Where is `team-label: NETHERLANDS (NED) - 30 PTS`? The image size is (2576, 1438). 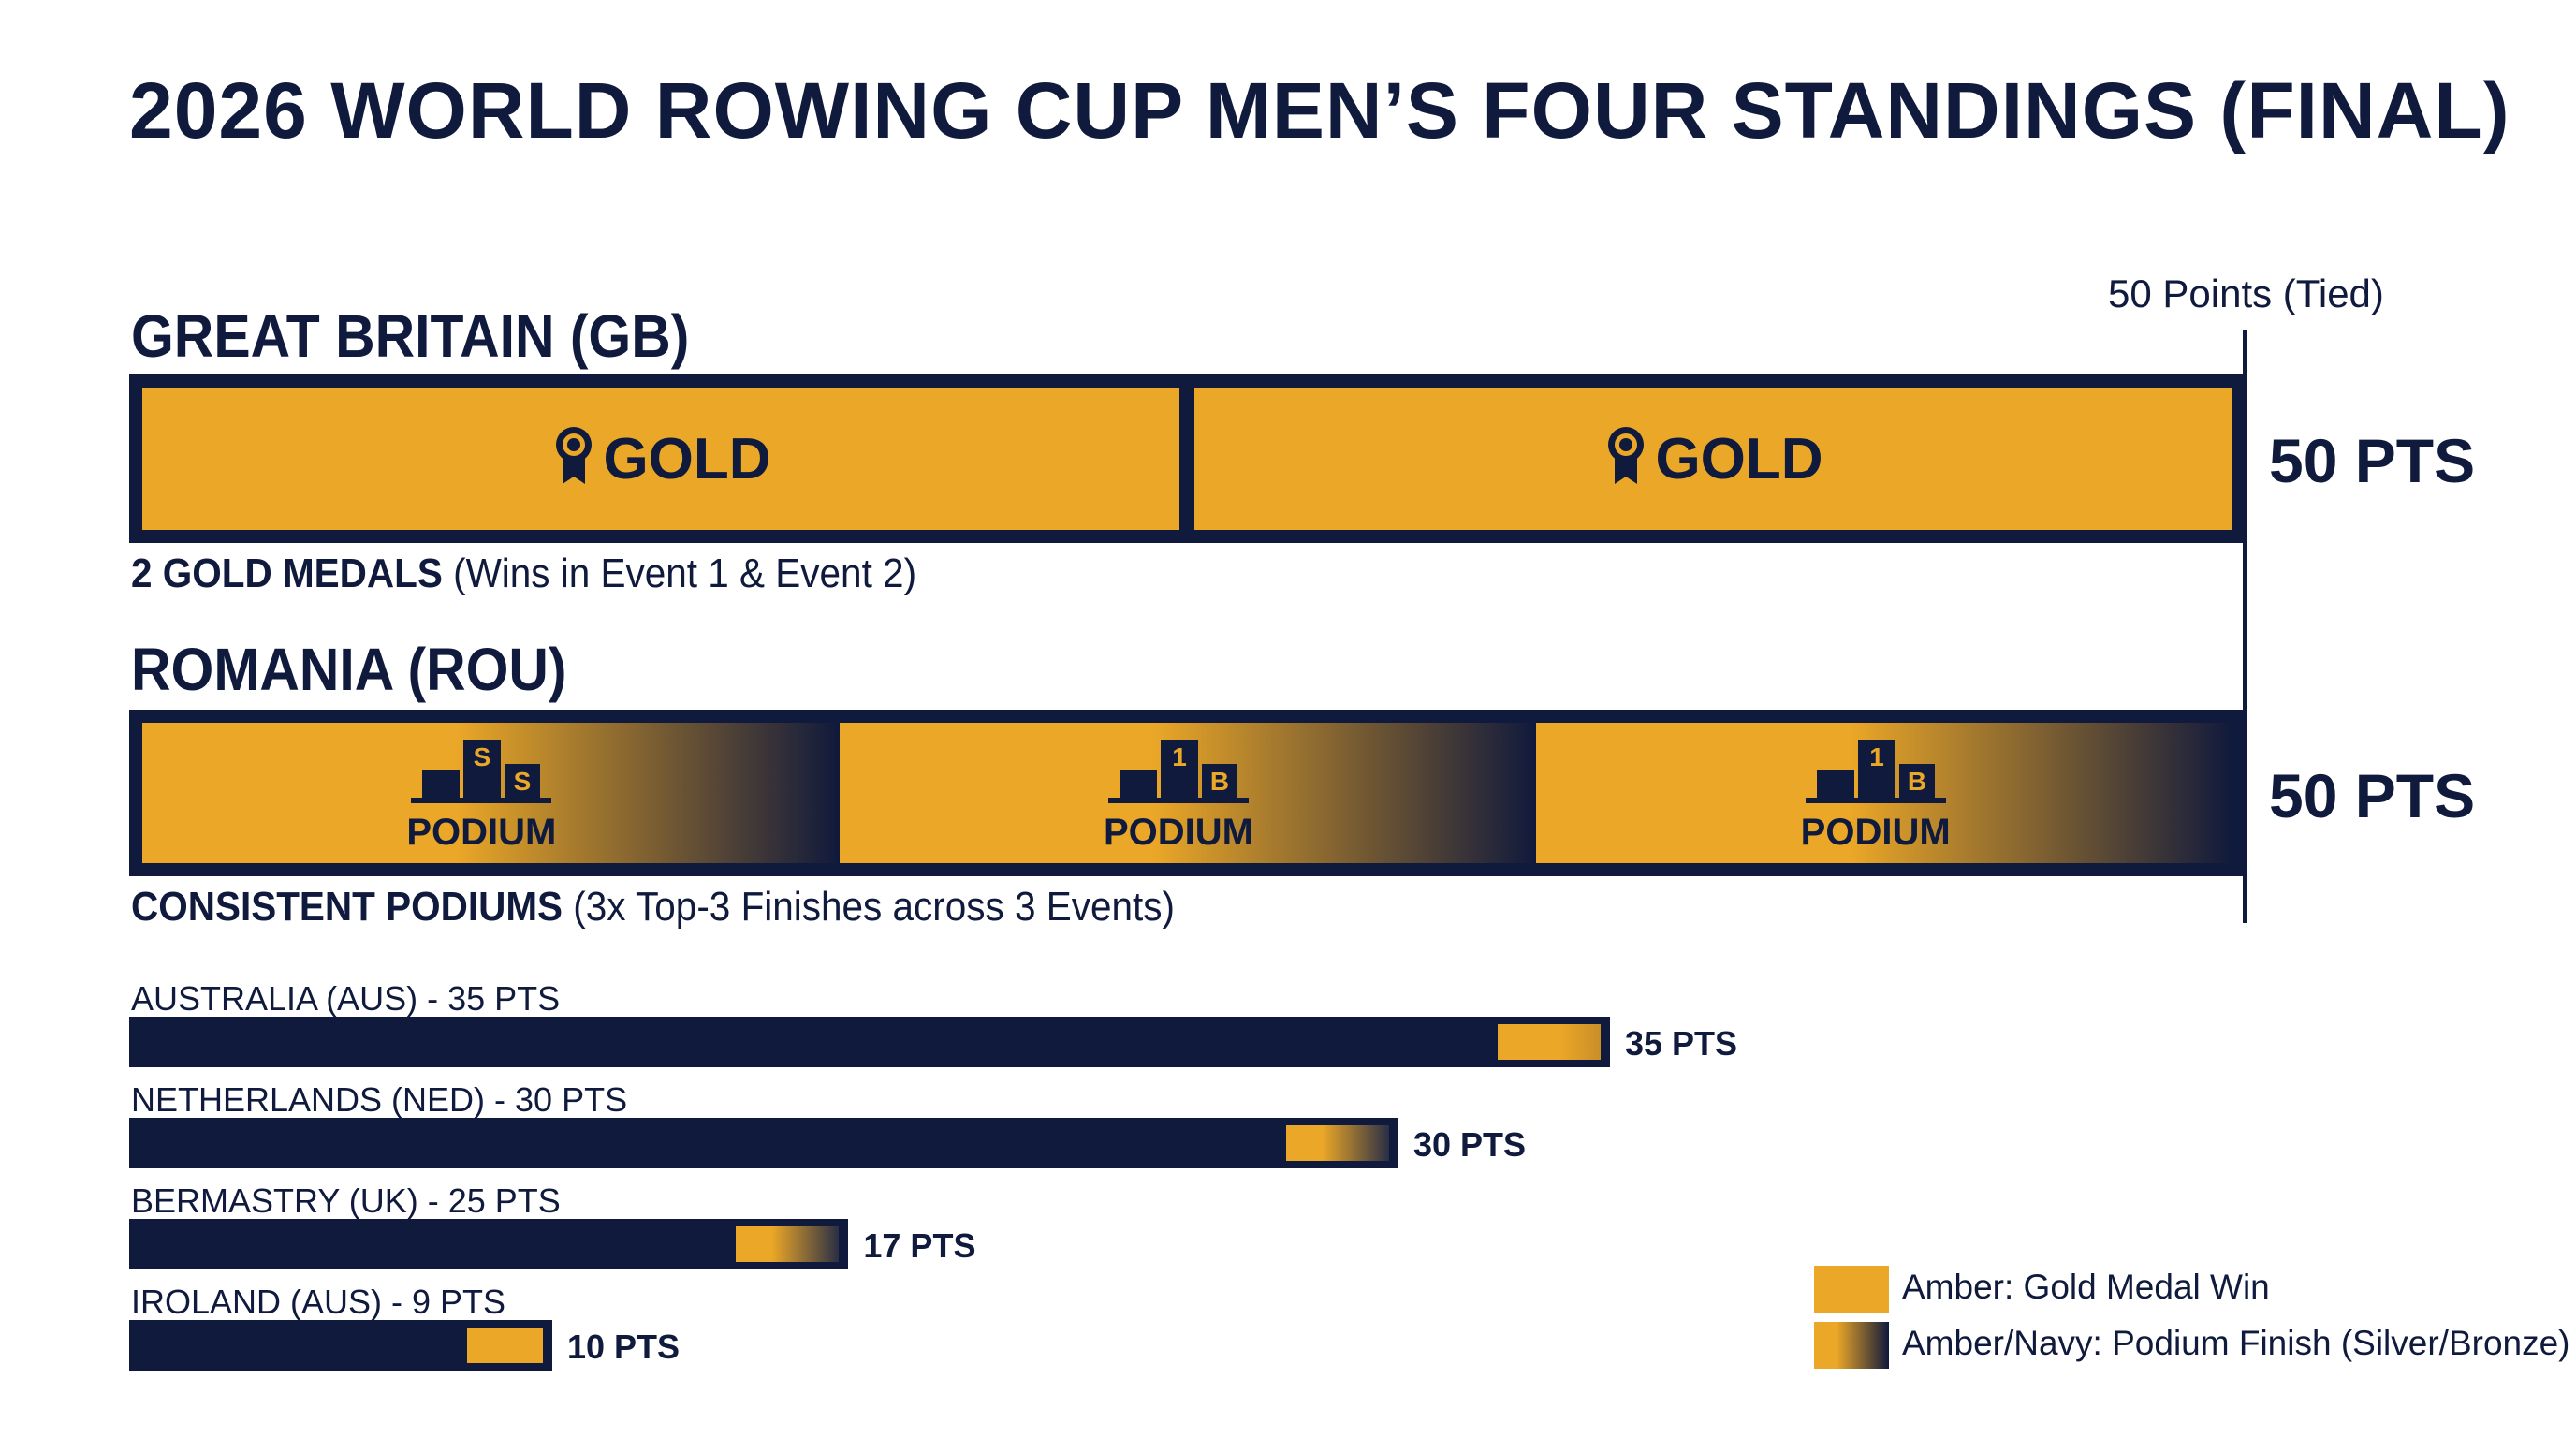 team-label: NETHERLANDS (NED) - 30 PTS is located at coordinates (379, 1099).